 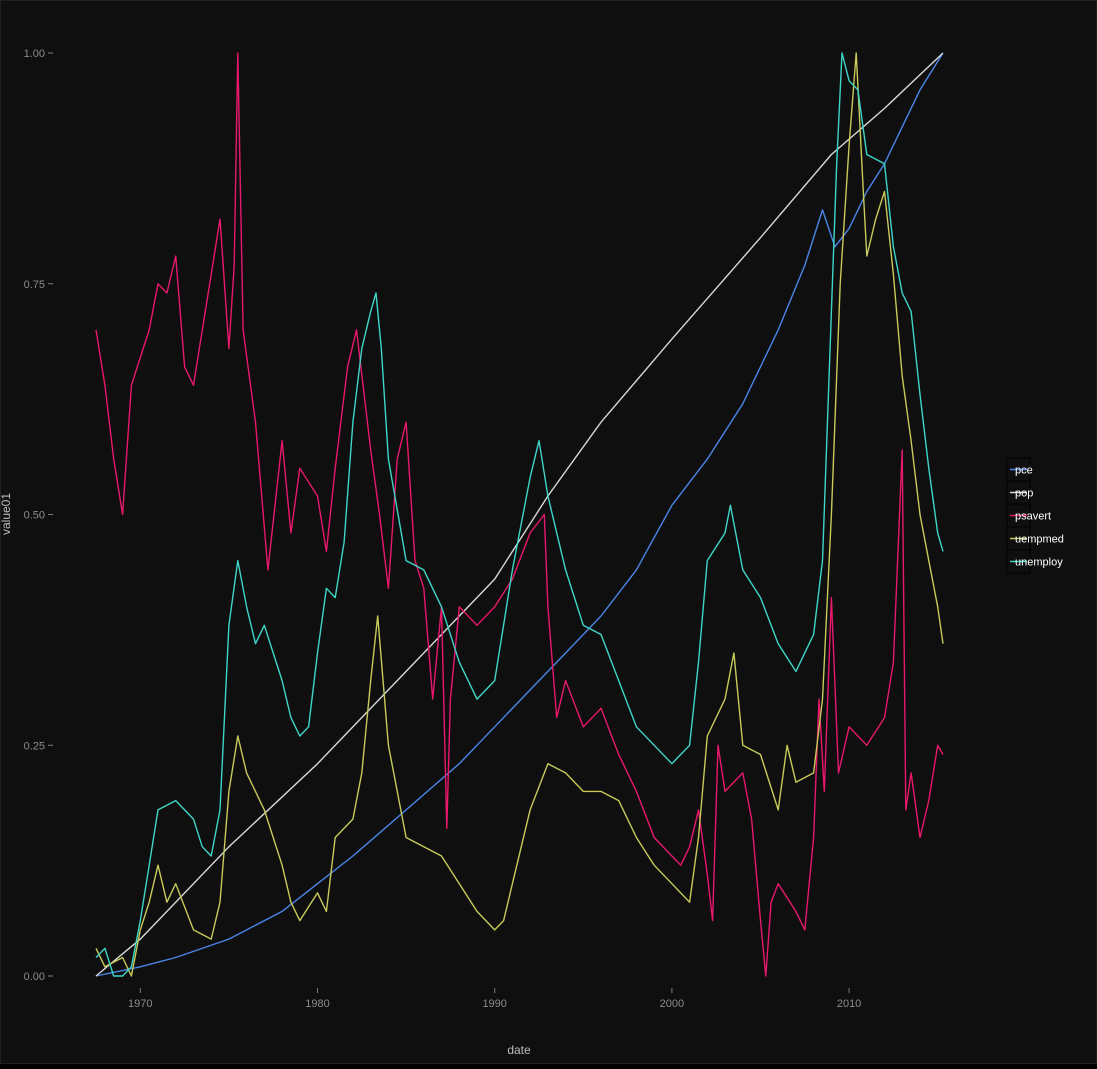 I want to click on legend-item-psavert: psavert, so click(x=1028, y=515).